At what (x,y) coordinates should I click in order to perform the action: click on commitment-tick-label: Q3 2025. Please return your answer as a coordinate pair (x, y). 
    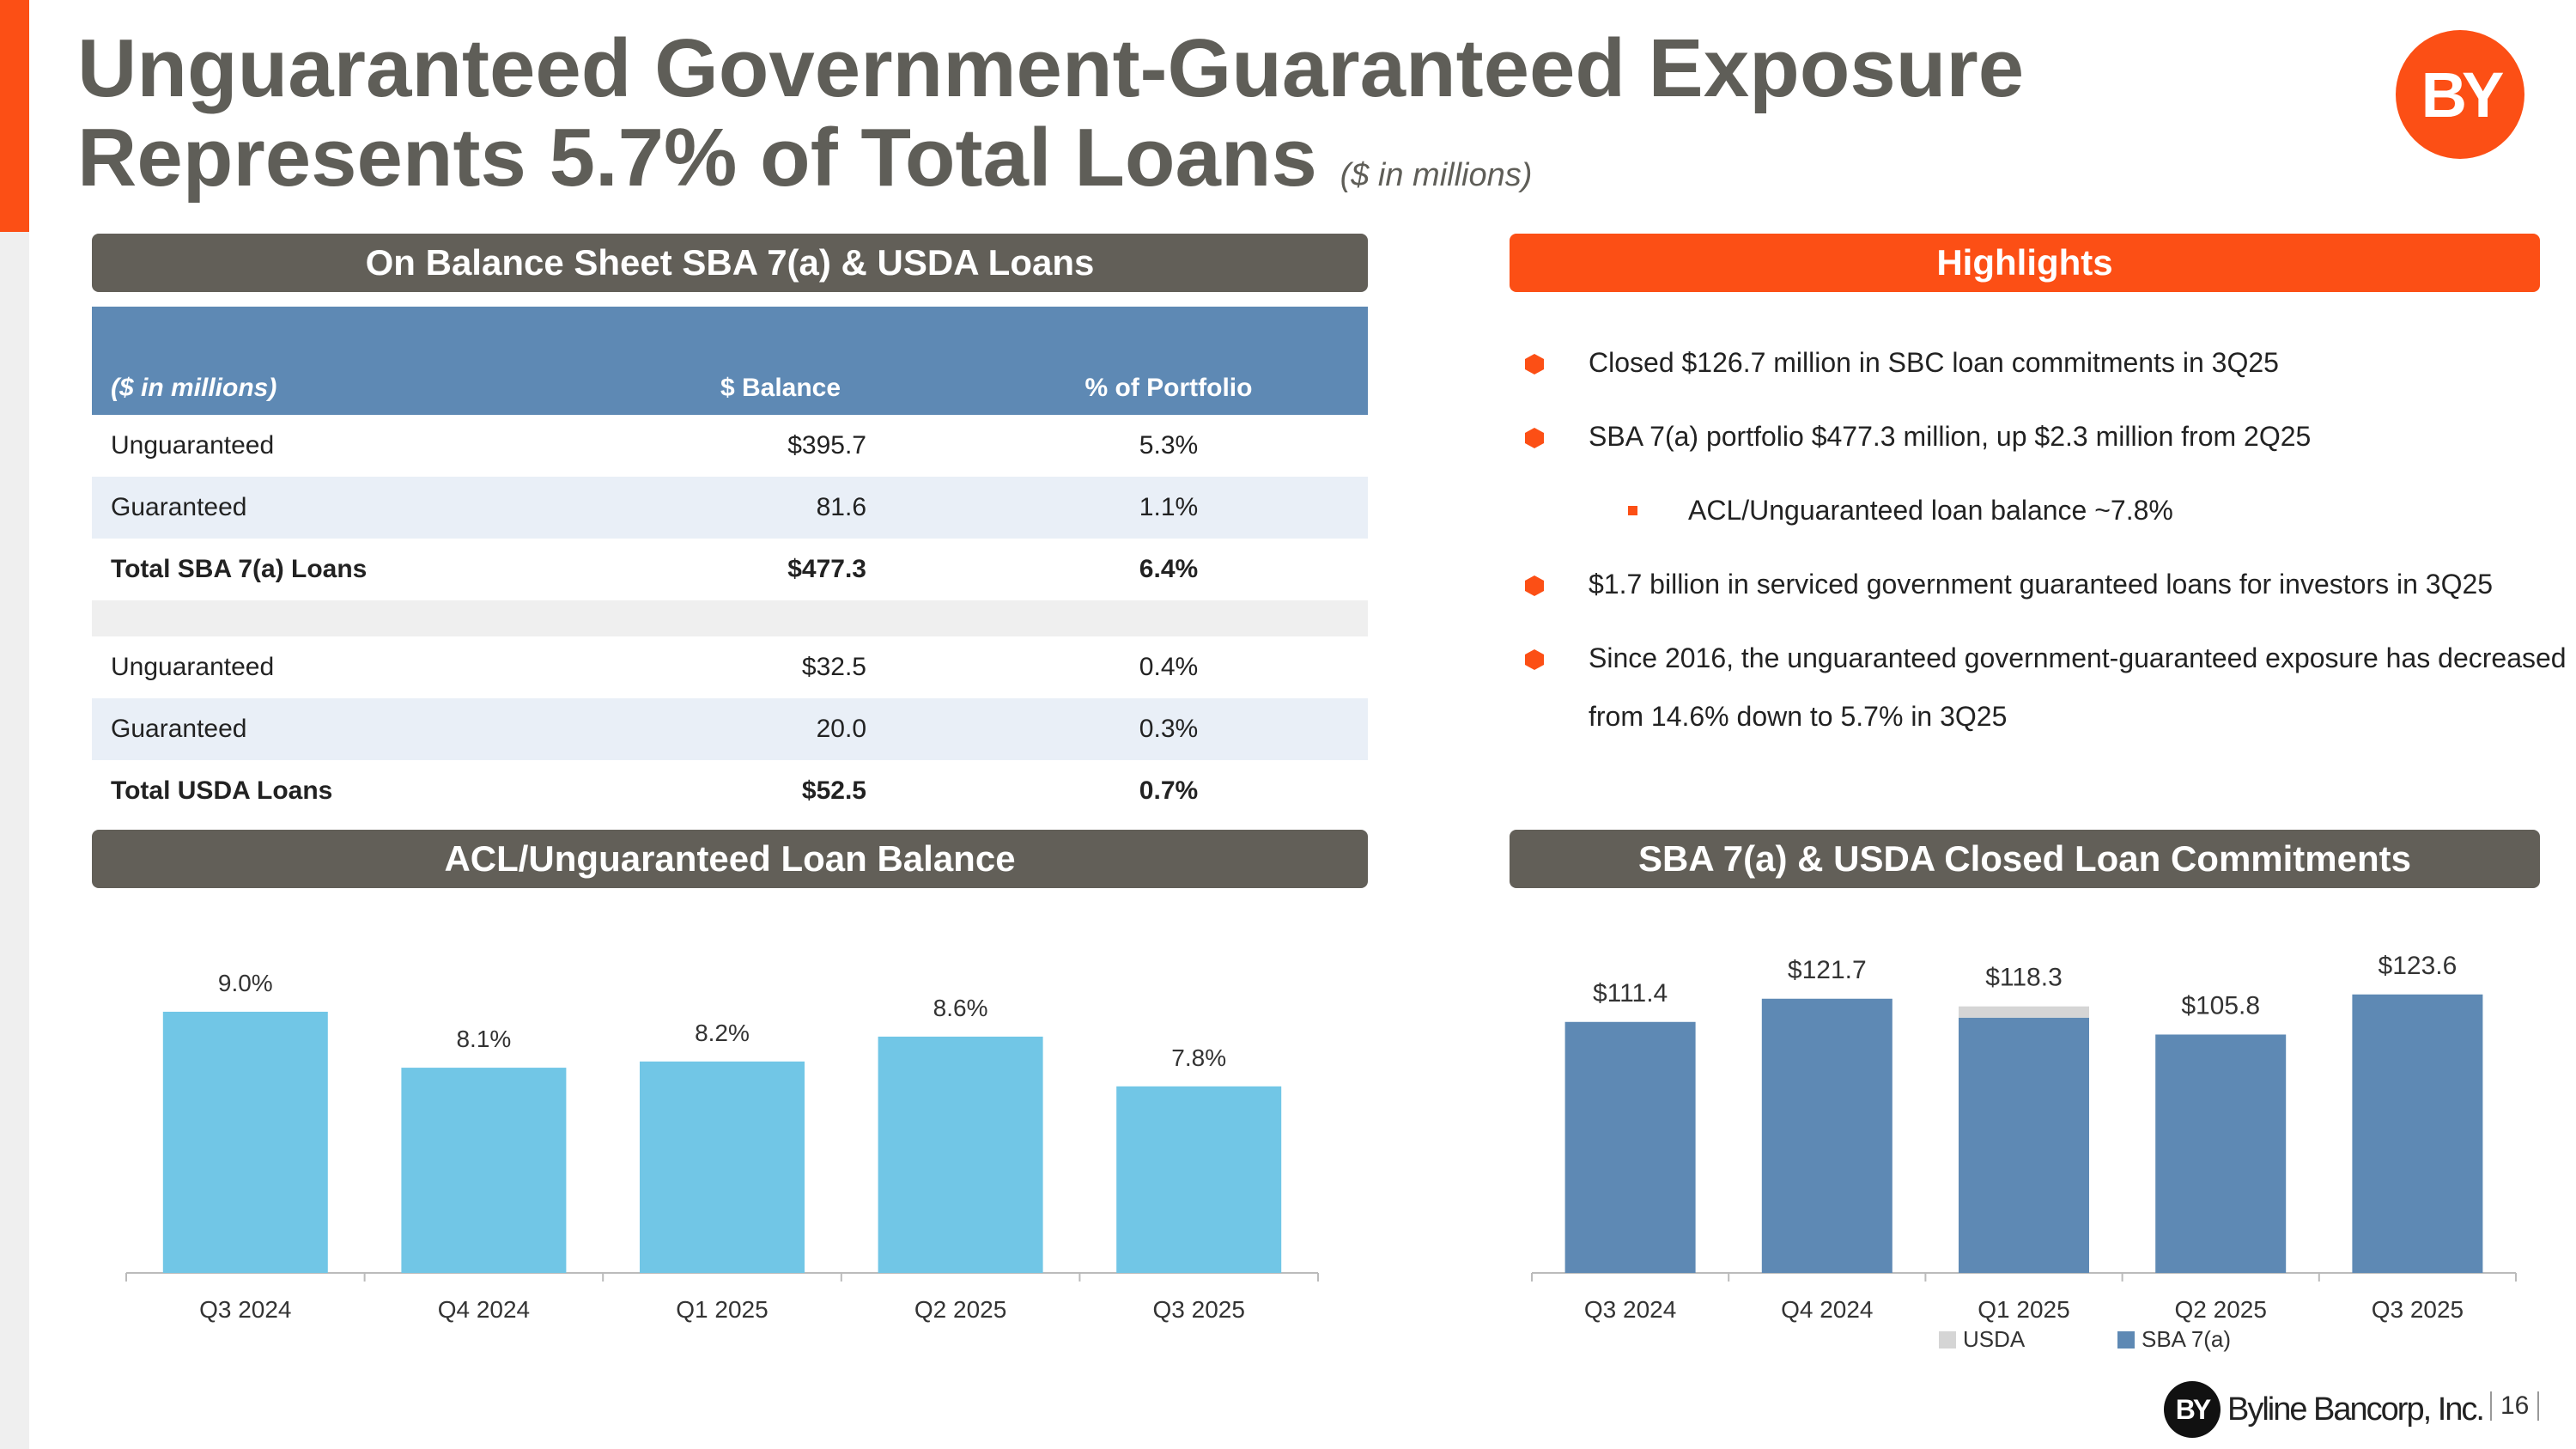
    Looking at the image, I should click on (2418, 1309).